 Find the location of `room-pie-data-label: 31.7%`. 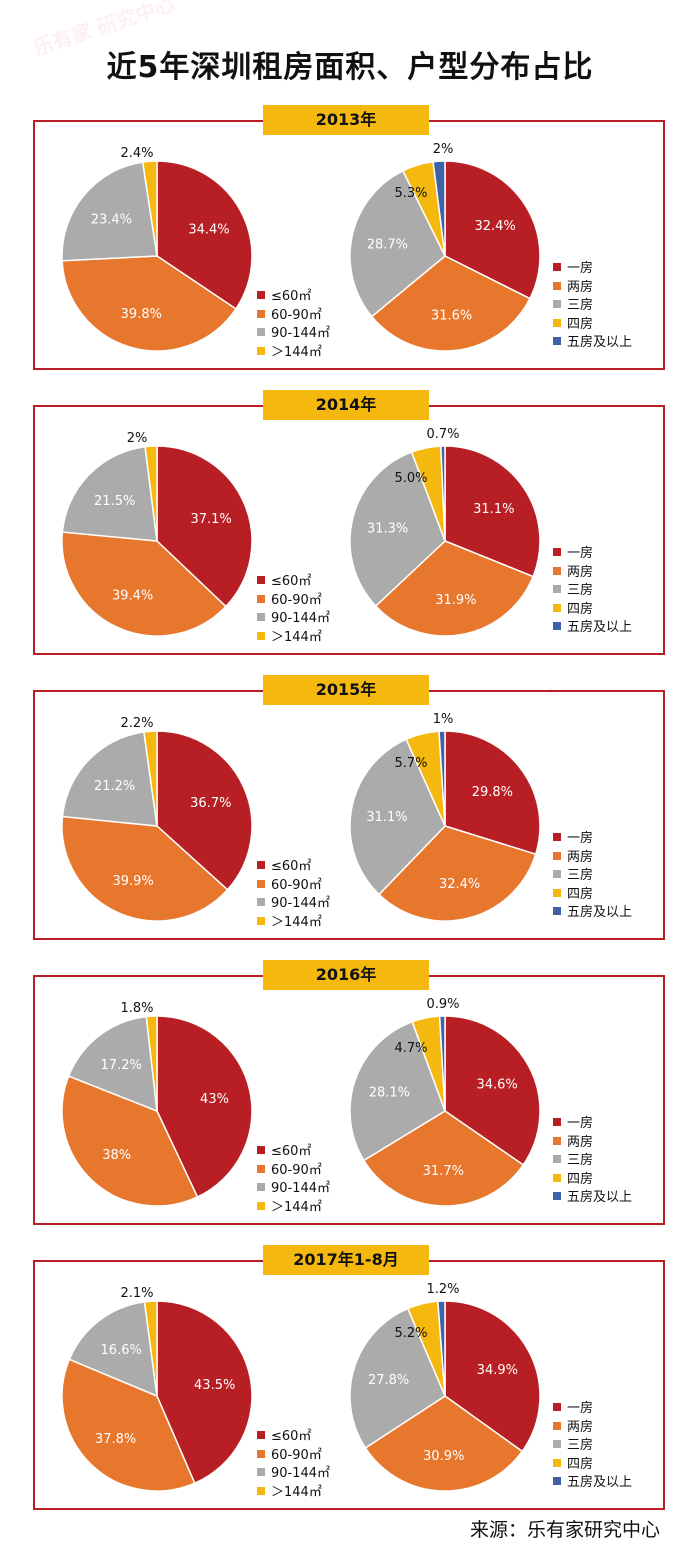

room-pie-data-label: 31.7% is located at coordinates (443, 1171).